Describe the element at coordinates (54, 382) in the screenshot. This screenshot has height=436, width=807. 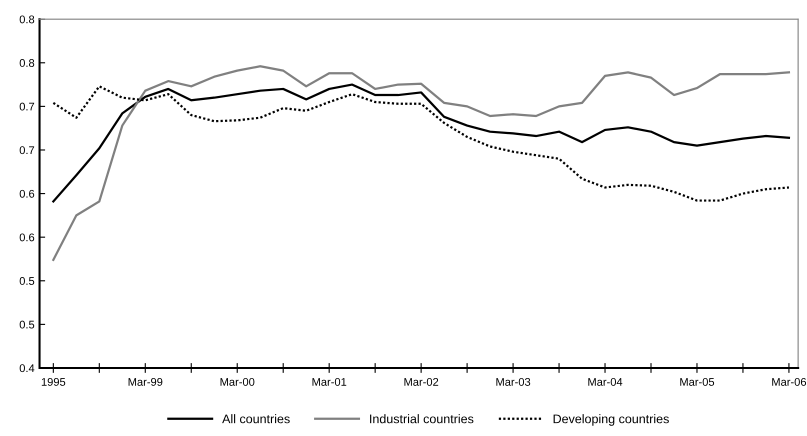
I see `x-tick-label: 1995` at that location.